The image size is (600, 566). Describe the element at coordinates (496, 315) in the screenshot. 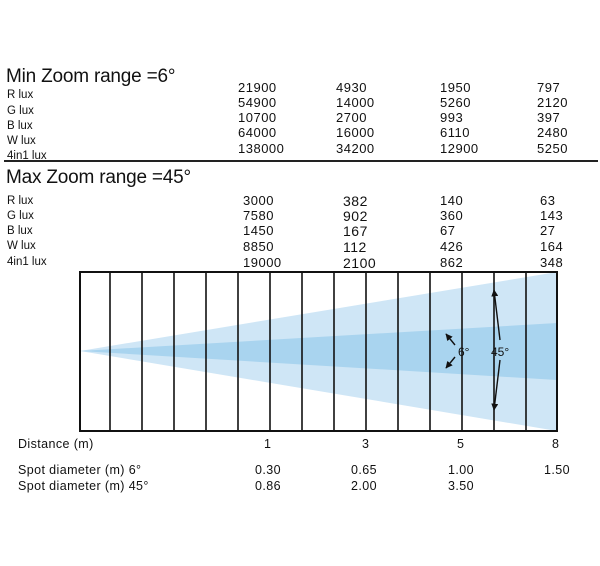

I see `wide-angle-arrow-up` at that location.